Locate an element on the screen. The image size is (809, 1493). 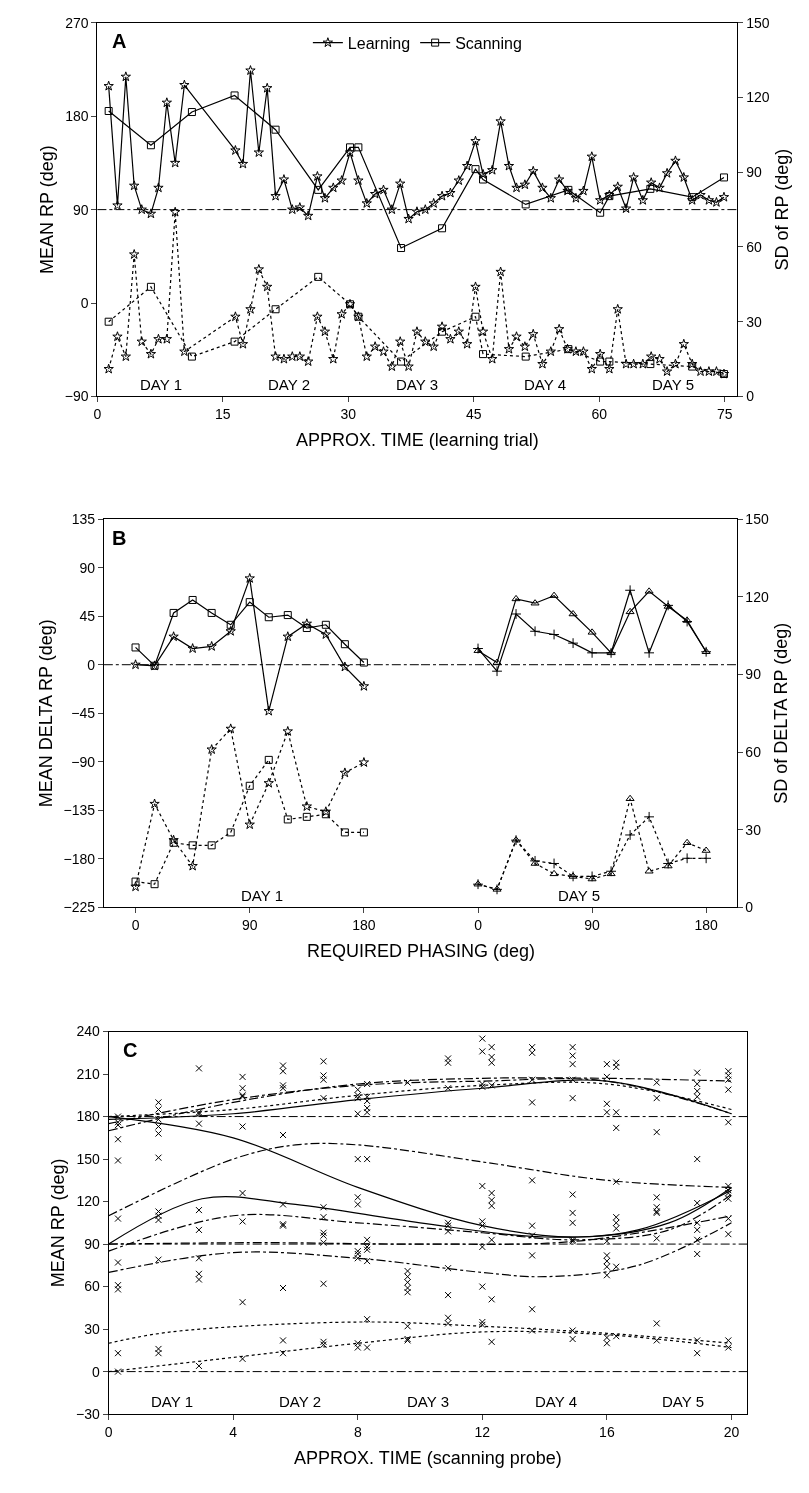
legend-label: Scanning is located at coordinates (488, 43).